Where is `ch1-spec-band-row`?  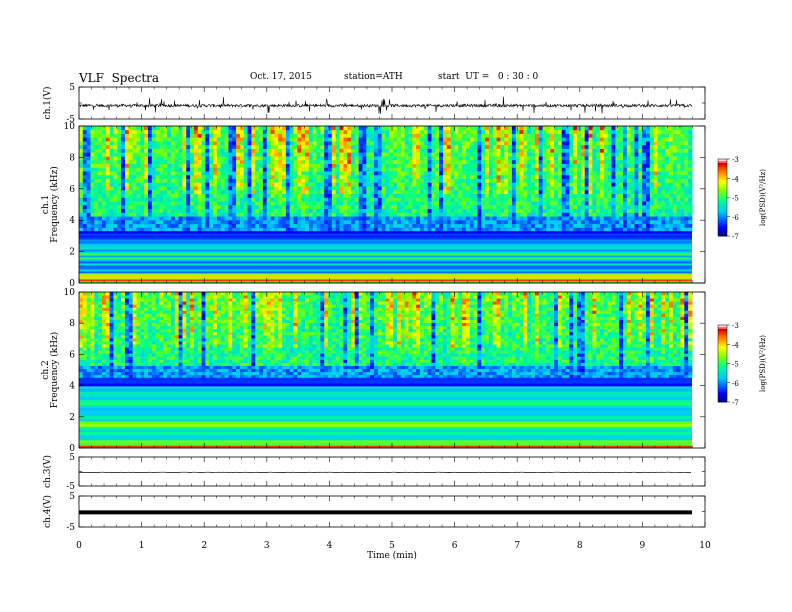
ch1-spec-band-row is located at coordinates (385, 232).